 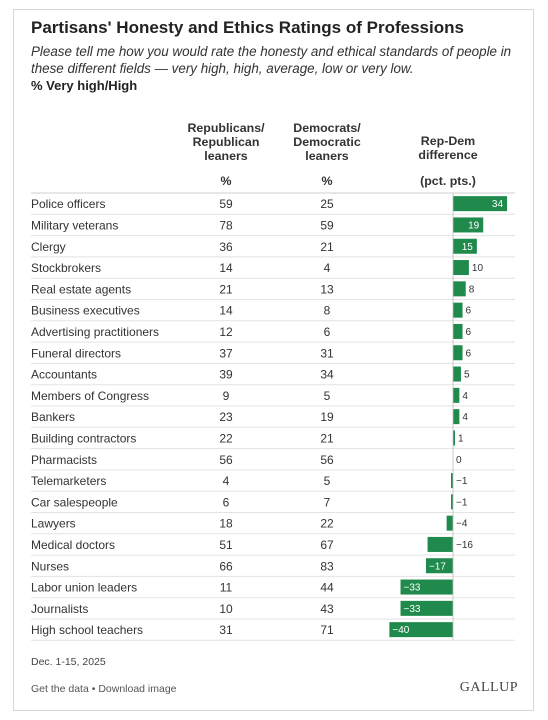 What do you see at coordinates (226, 438) in the screenshot?
I see `rep-value: 22` at bounding box center [226, 438].